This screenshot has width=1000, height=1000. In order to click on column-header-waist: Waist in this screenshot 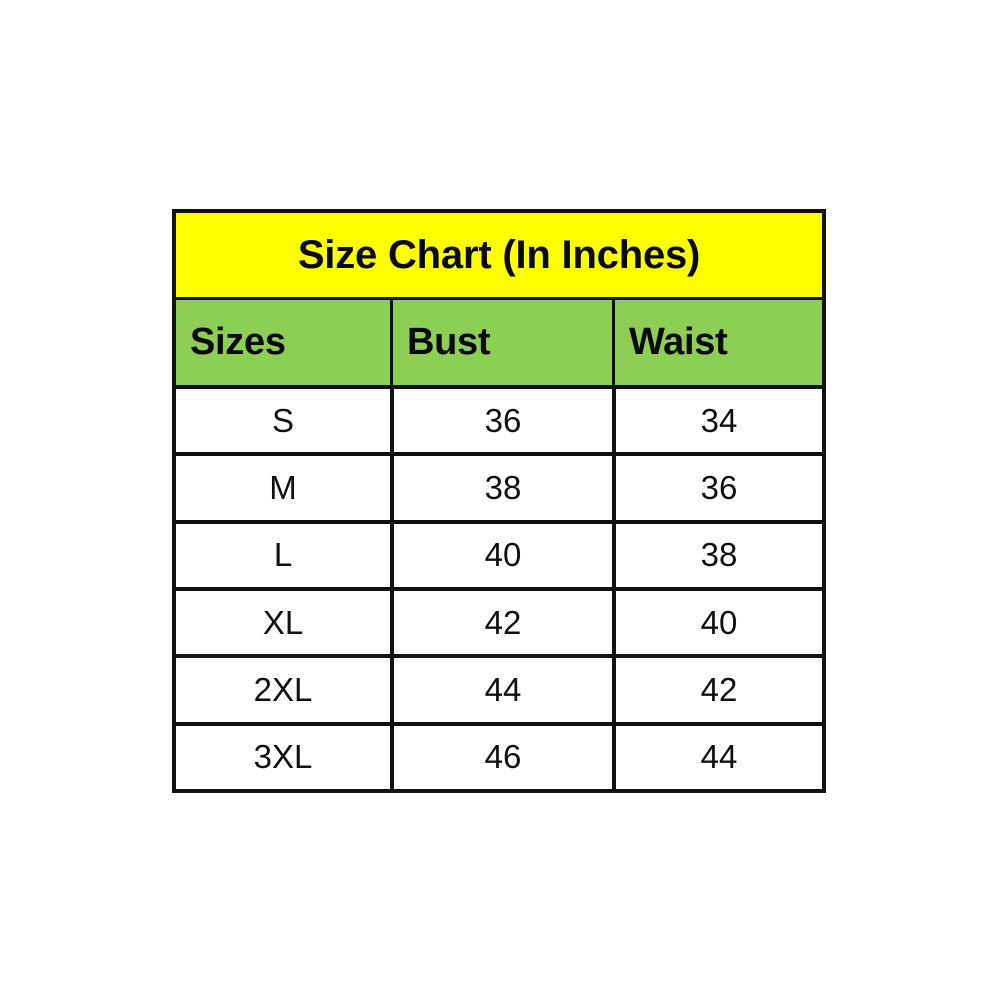, I will do `click(717, 342)`.